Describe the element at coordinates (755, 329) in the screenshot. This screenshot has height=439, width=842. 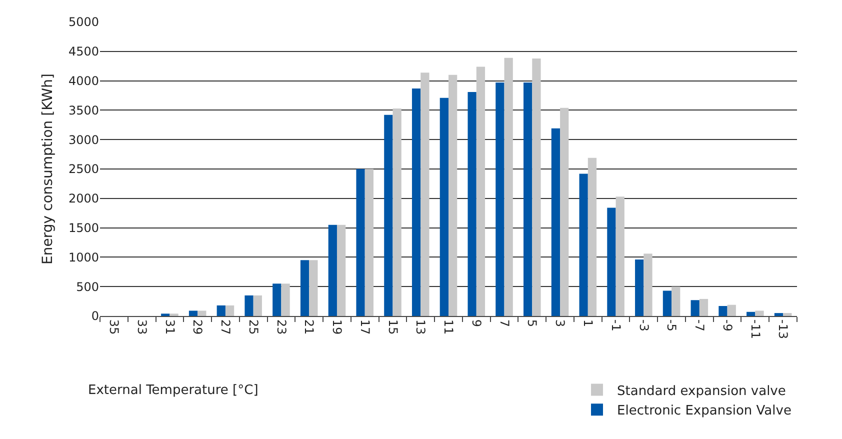
I see `x-tick-label: -11` at that location.